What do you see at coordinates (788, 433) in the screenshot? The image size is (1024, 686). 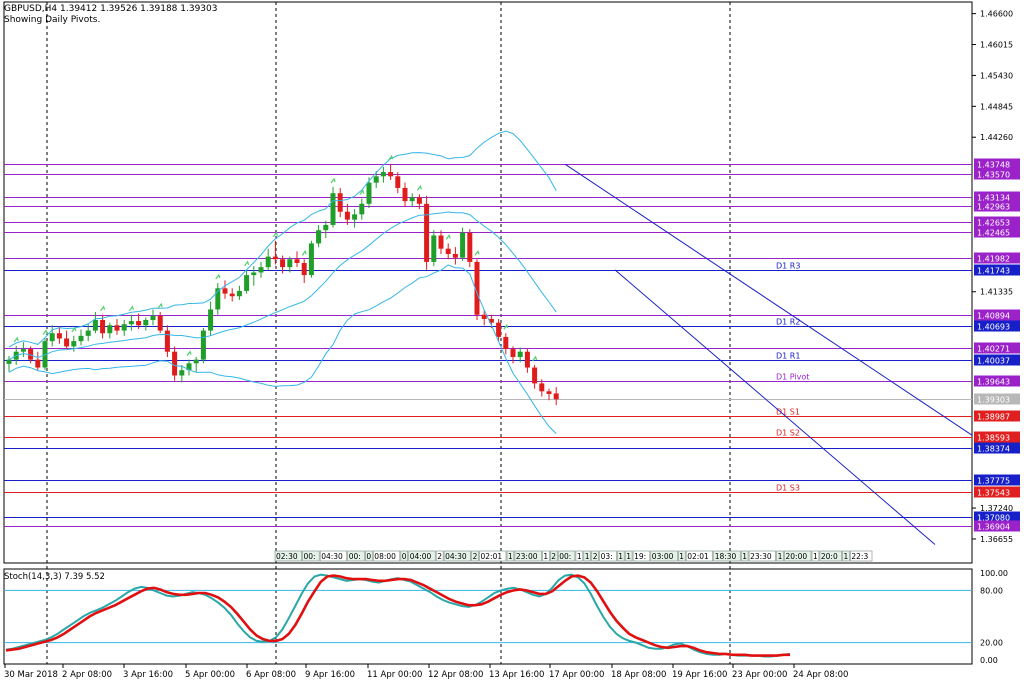 I see `pivot-level-label: D1 S2` at bounding box center [788, 433].